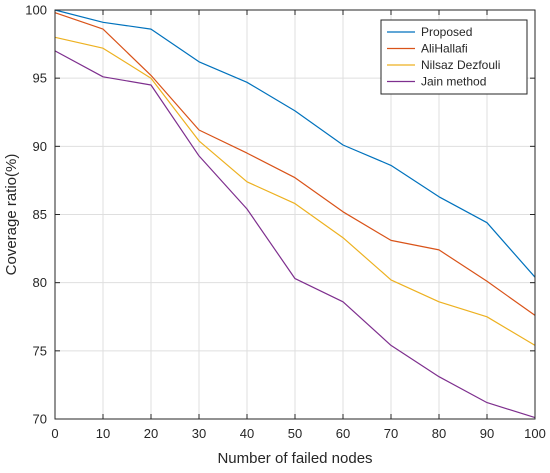 The height and width of the screenshot is (473, 550). I want to click on x-tick-label: 50, so click(295, 433).